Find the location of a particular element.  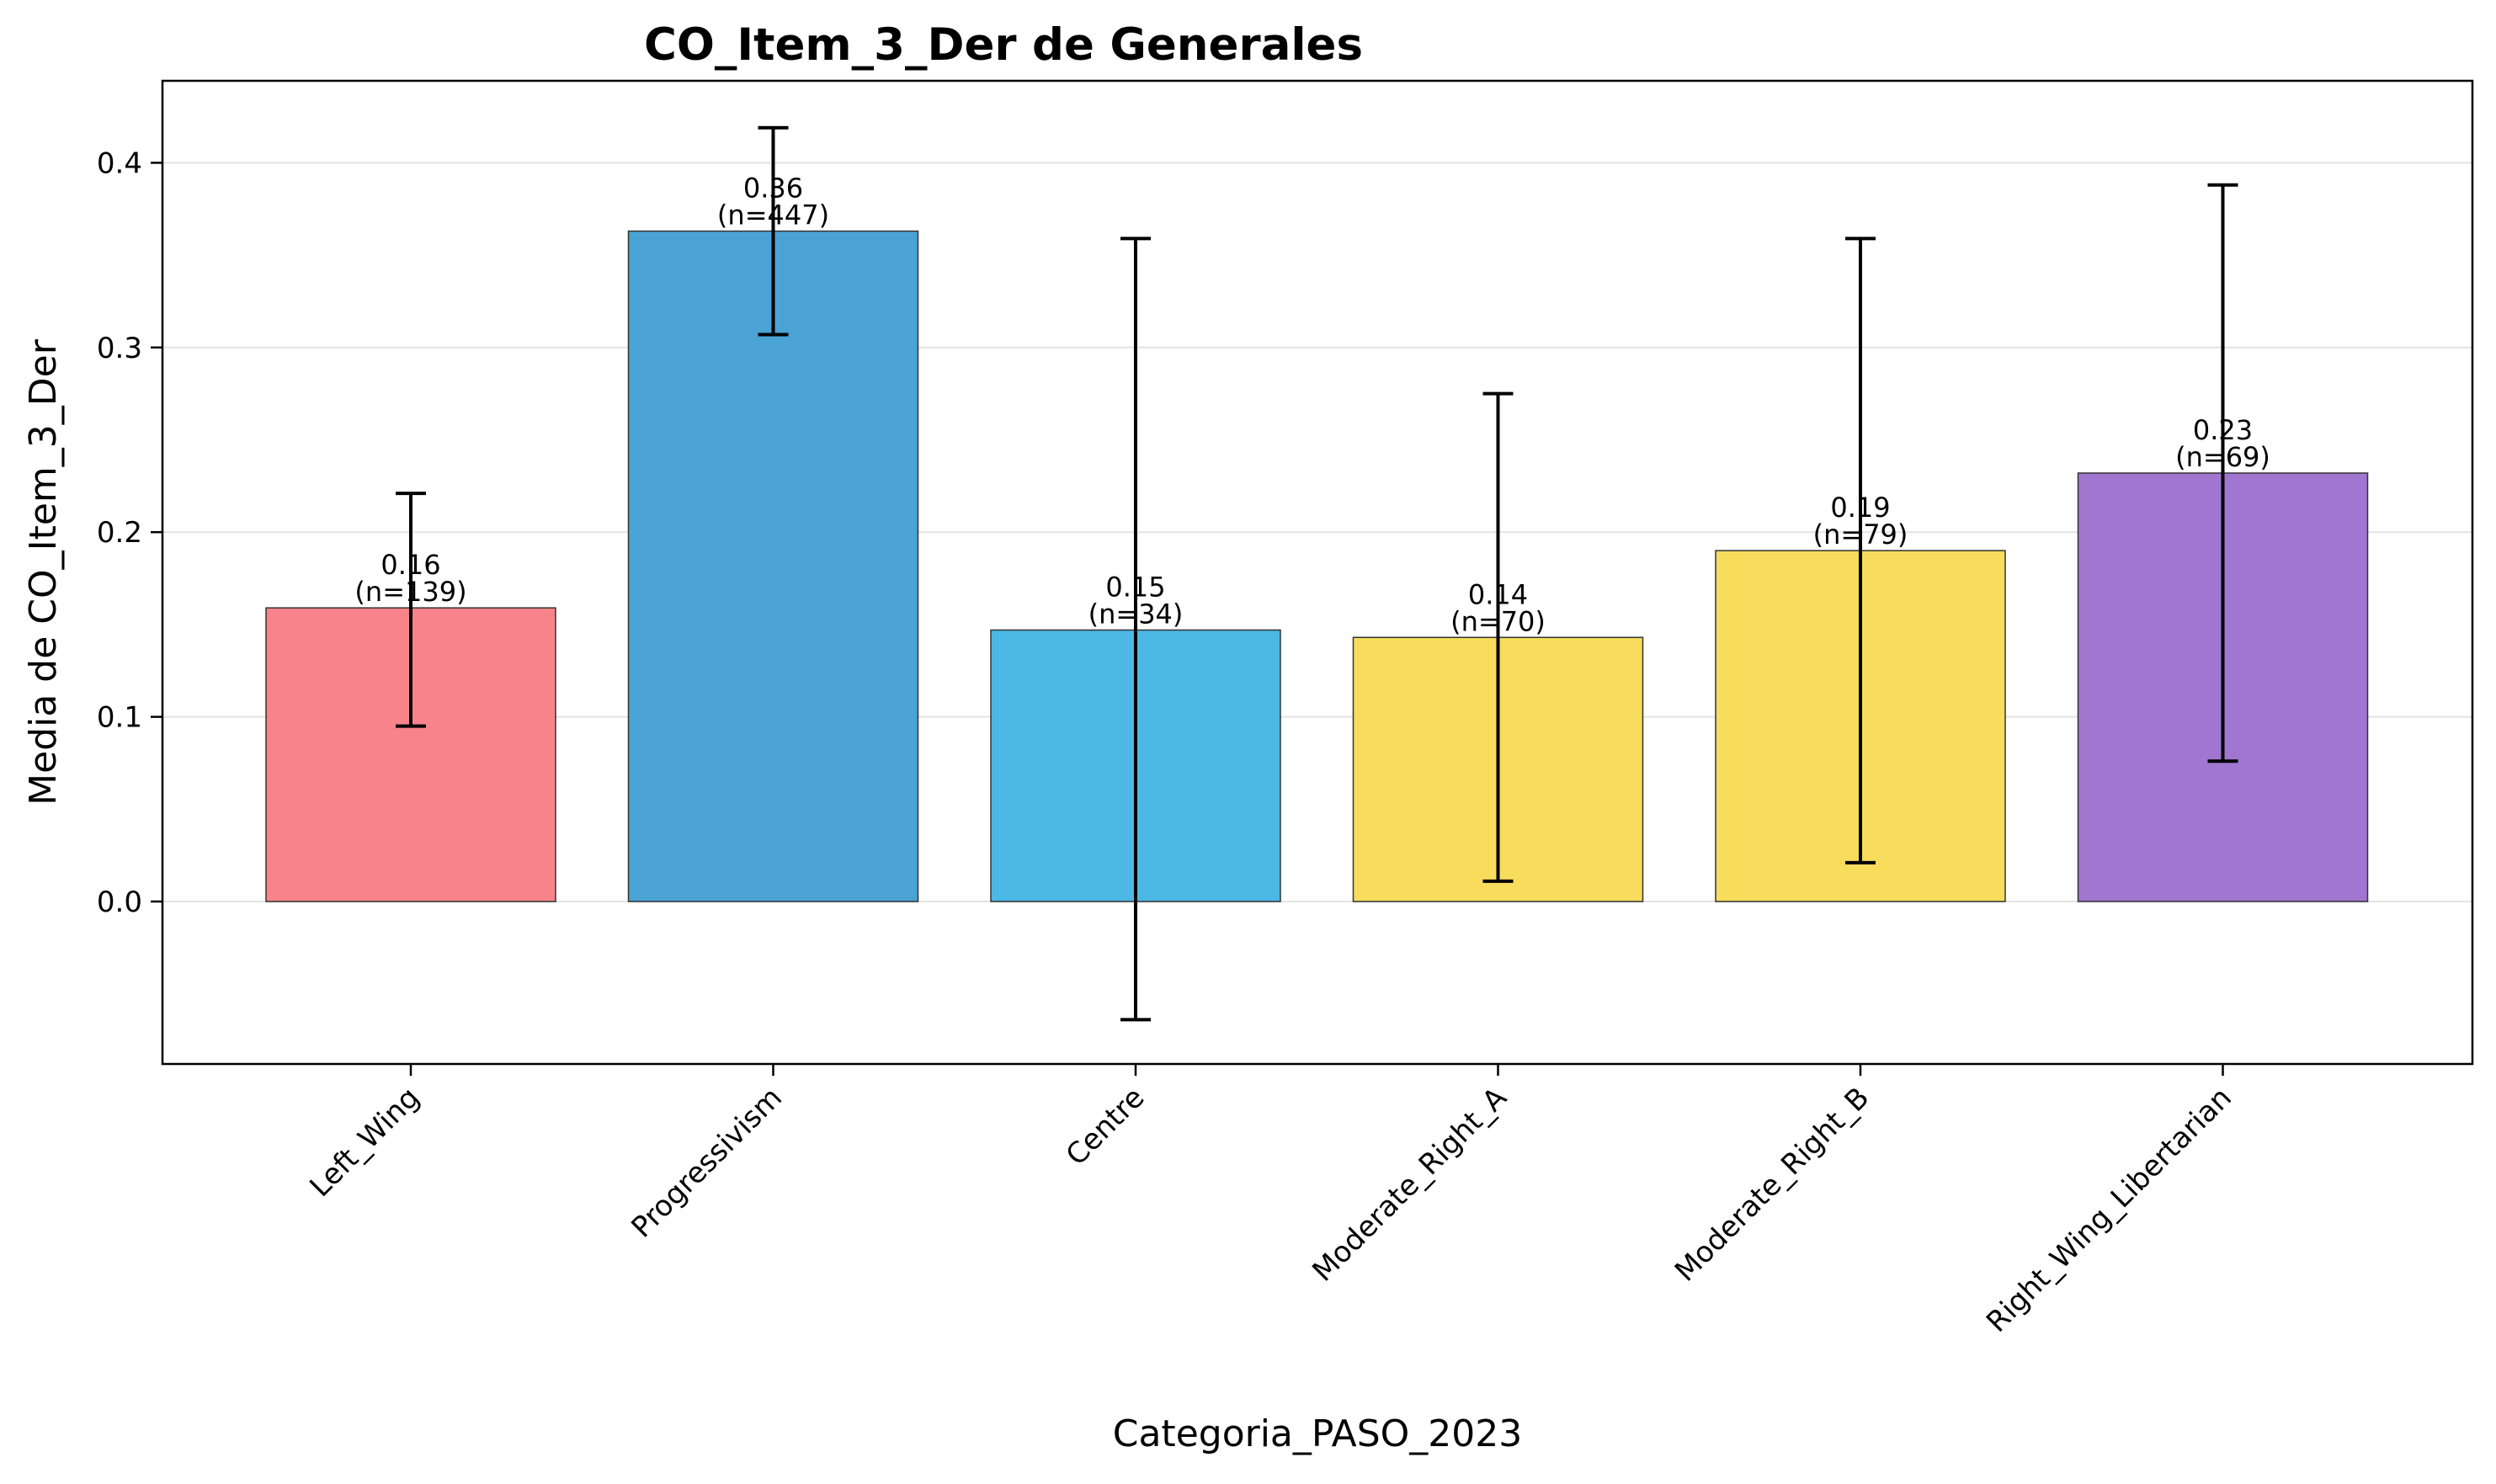

y-tick-label: 0.2 is located at coordinates (119, 533).